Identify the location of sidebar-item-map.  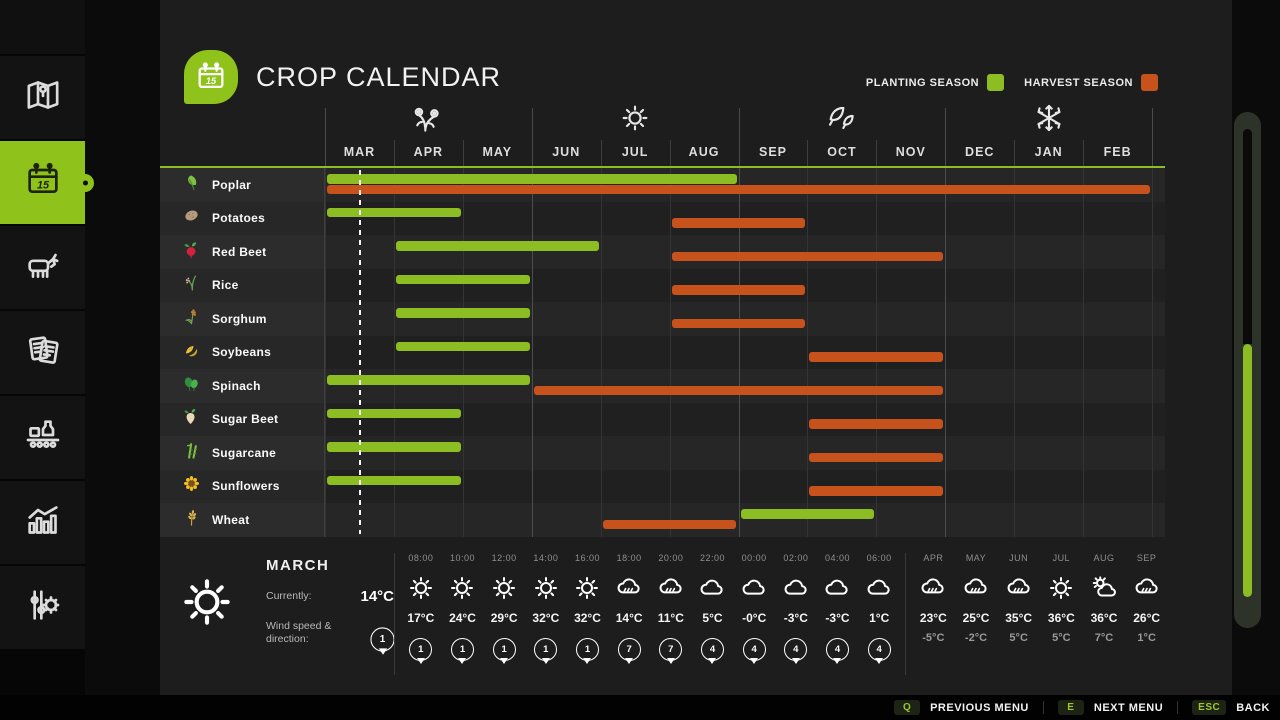
(42, 97).